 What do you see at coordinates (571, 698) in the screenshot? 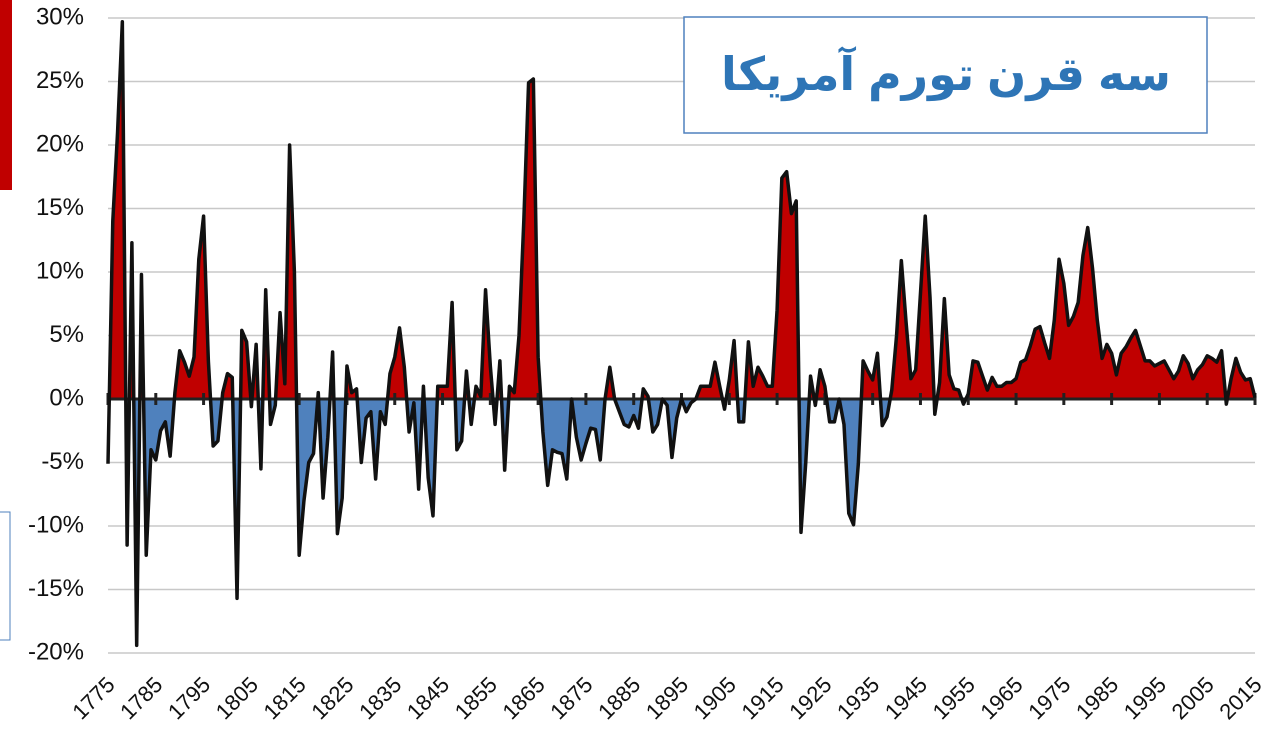
I see `x-tick-label: 1875` at bounding box center [571, 698].